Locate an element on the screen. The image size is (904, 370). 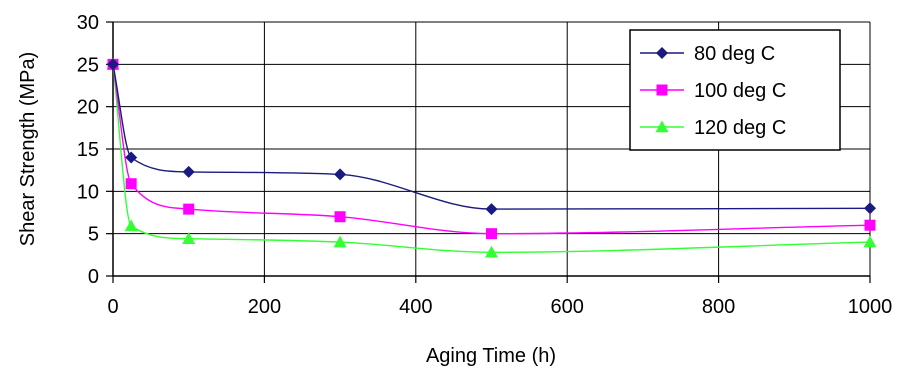
x-tick-label: 200 is located at coordinates (264, 307).